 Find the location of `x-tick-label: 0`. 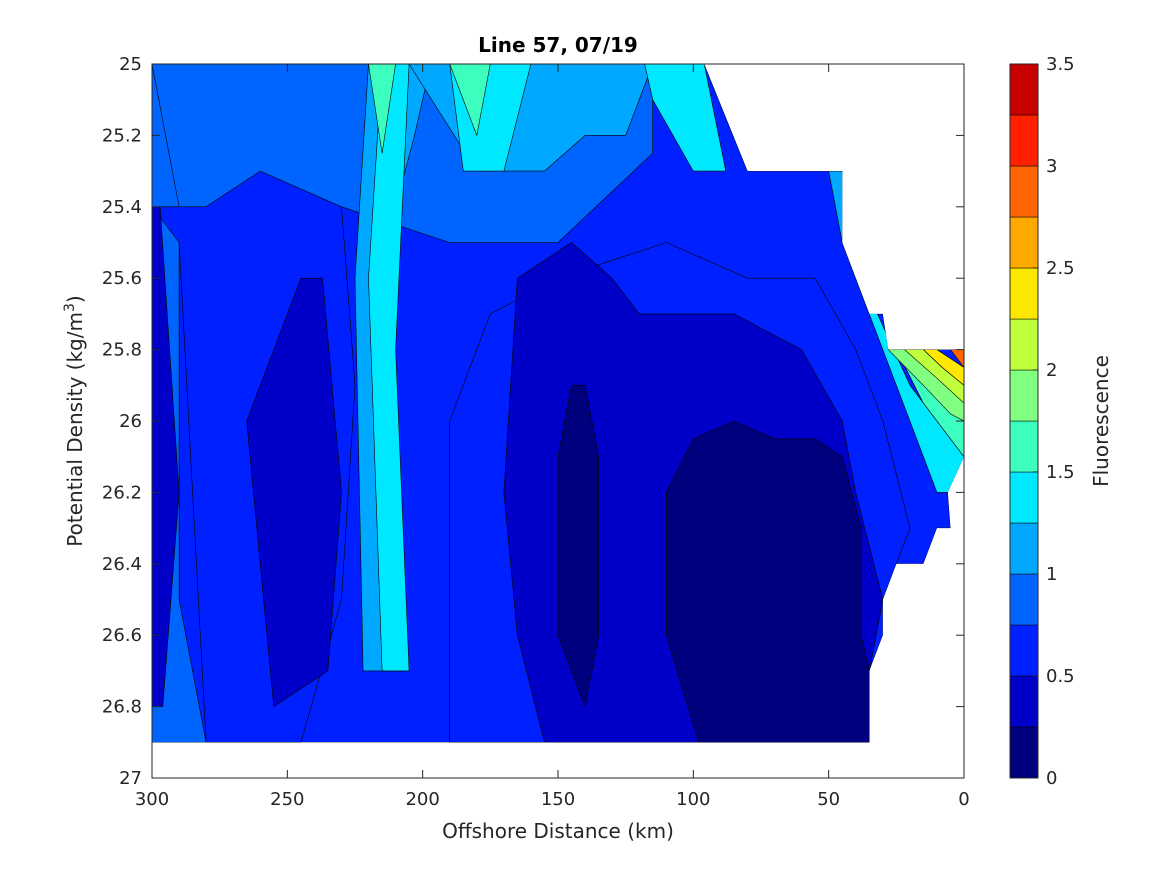

x-tick-label: 0 is located at coordinates (963, 799).